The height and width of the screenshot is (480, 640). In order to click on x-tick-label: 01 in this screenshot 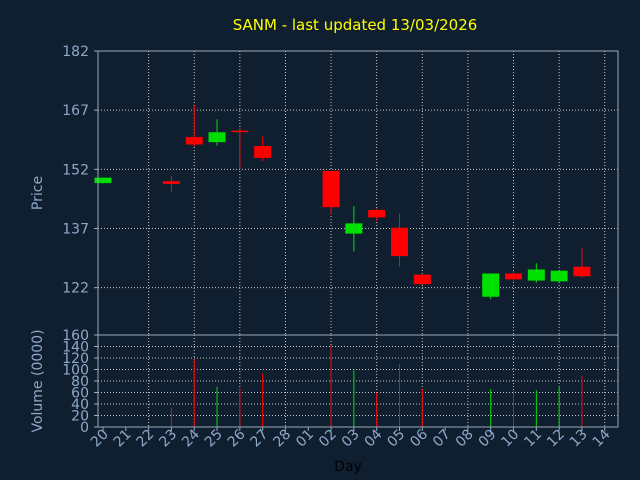, I will do `click(305, 439)`.